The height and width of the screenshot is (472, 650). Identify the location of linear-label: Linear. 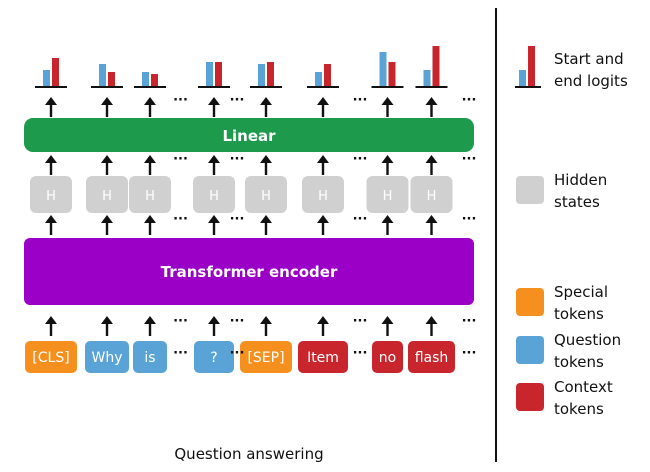
(249, 136).